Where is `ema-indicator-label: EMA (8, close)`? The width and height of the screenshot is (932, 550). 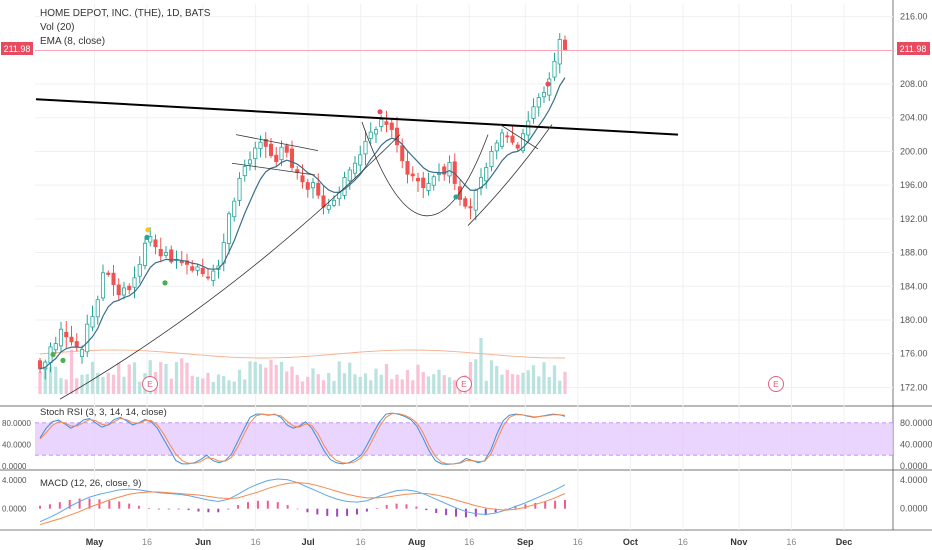 ema-indicator-label: EMA (8, close) is located at coordinates (72, 41).